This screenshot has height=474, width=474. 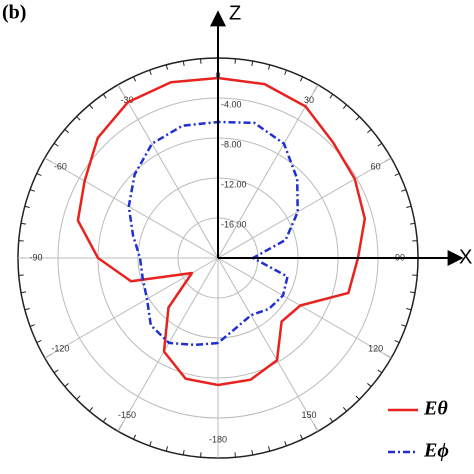 I want to click on theta-tick-label: -60, so click(x=60, y=166).